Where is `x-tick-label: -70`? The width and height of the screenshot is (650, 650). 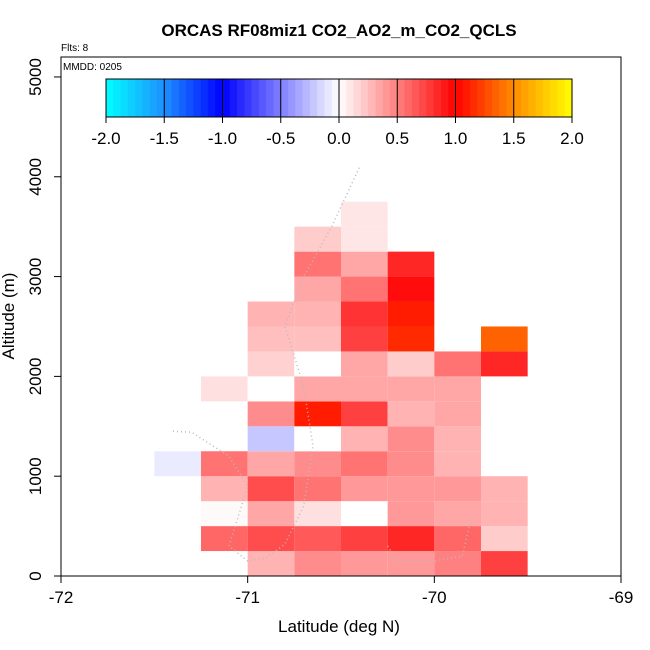 x-tick-label: -70 is located at coordinates (434, 597).